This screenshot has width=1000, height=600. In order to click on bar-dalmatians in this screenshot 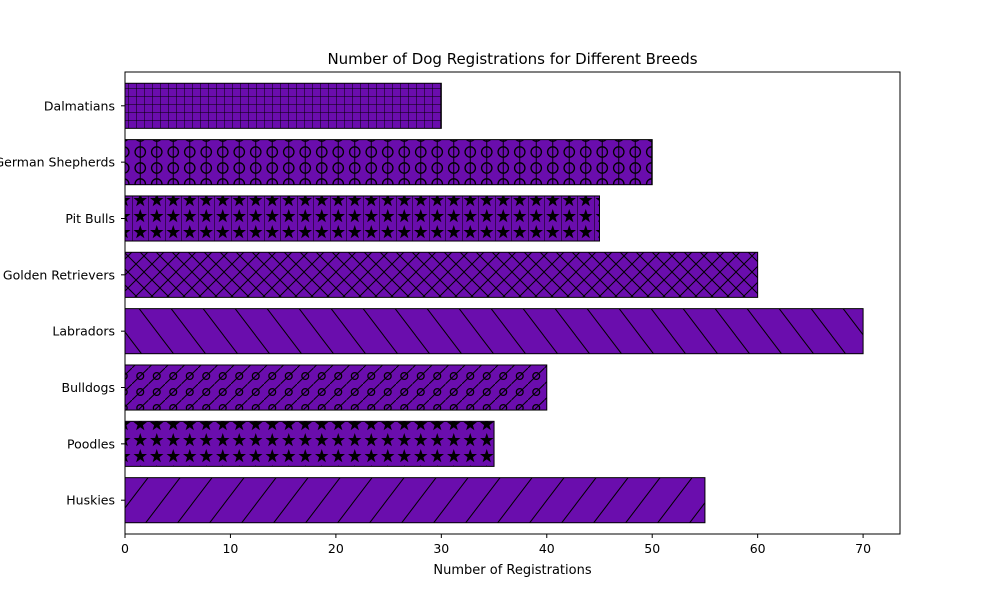, I will do `click(283, 105)`.